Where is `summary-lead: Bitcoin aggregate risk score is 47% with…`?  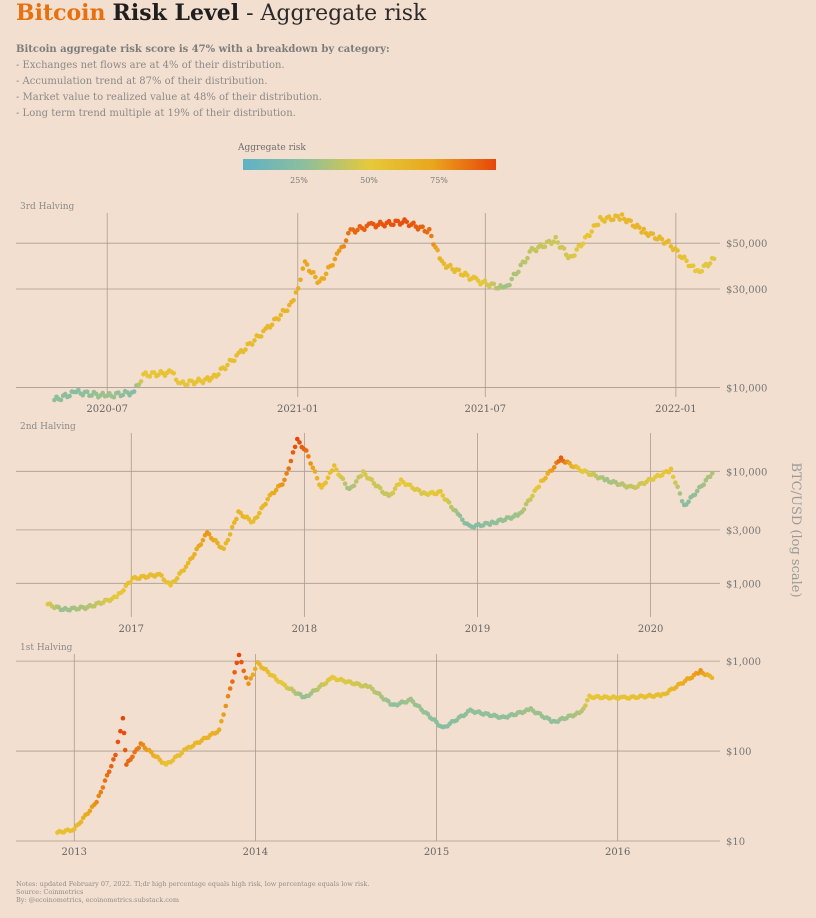
summary-lead: Bitcoin aggregate risk score is 47% with… is located at coordinates (203, 49).